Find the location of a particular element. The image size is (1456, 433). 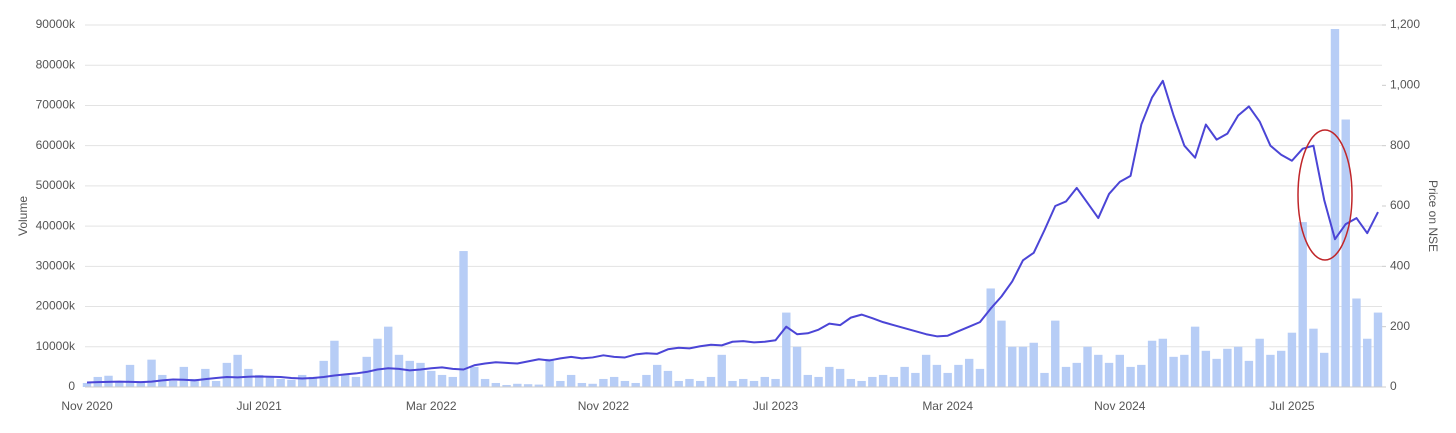

x-tick-label: Jul 2021 is located at coordinates (259, 406).